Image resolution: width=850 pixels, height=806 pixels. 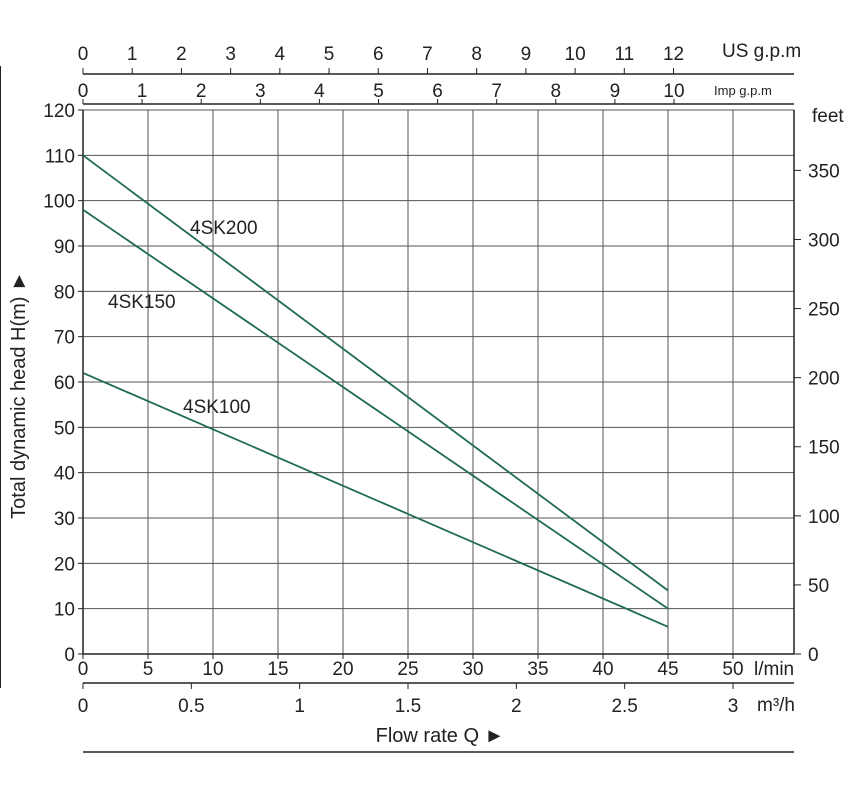 I want to click on imp-gpm-tick-label: 4, so click(x=319, y=91).